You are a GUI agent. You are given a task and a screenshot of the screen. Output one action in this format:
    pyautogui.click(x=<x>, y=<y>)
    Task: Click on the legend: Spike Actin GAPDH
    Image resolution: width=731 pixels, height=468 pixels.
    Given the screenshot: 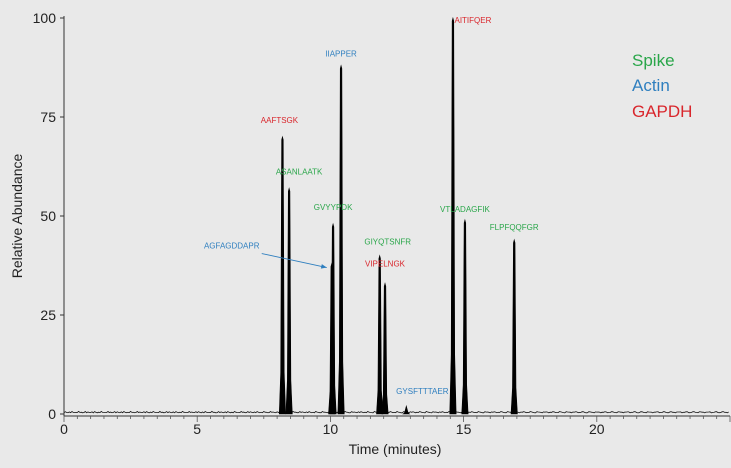 What is the action you would take?
    pyautogui.click(x=662, y=86)
    